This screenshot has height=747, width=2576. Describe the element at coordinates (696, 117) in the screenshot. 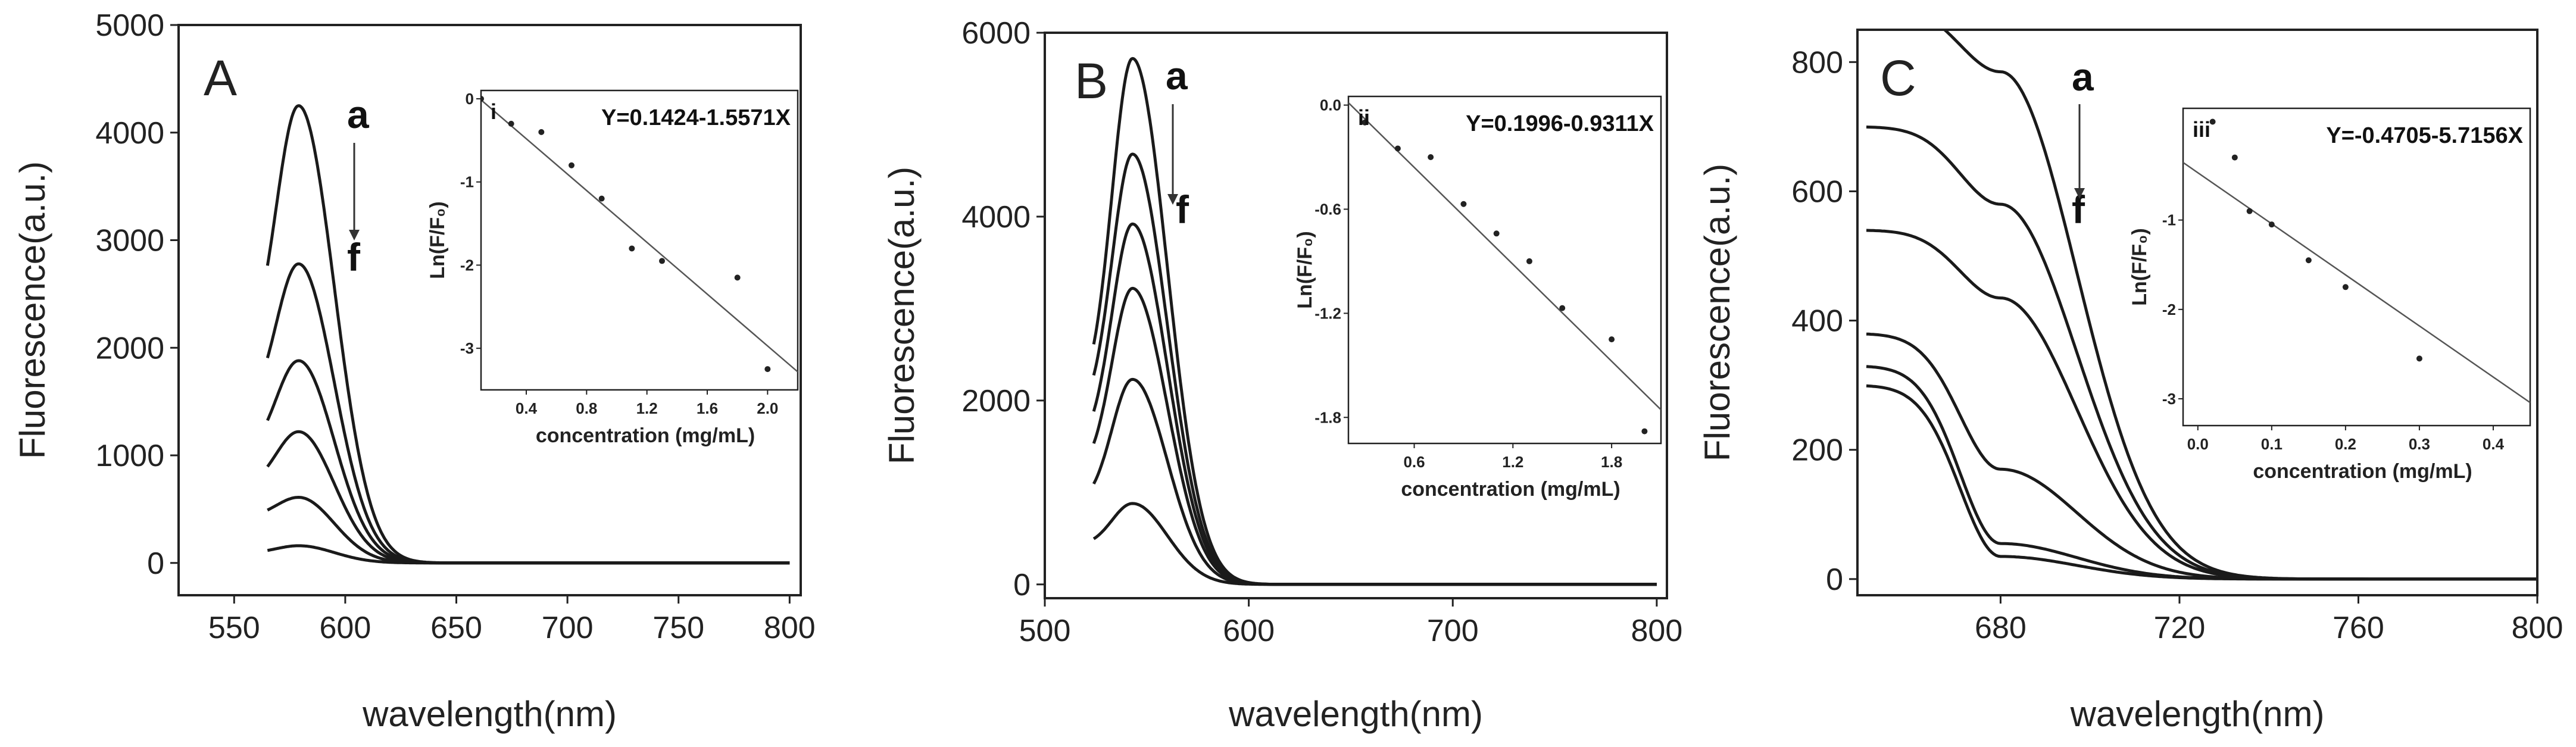

I see `inset-equation: Y=0.1424-1.5571X` at that location.